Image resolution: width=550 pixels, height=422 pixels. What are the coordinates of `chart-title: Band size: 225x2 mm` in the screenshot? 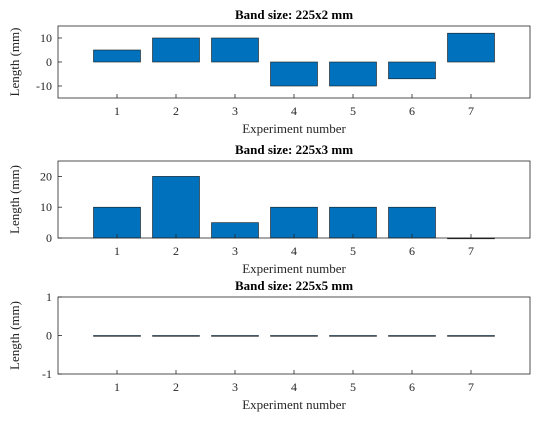 It's located at (294, 14).